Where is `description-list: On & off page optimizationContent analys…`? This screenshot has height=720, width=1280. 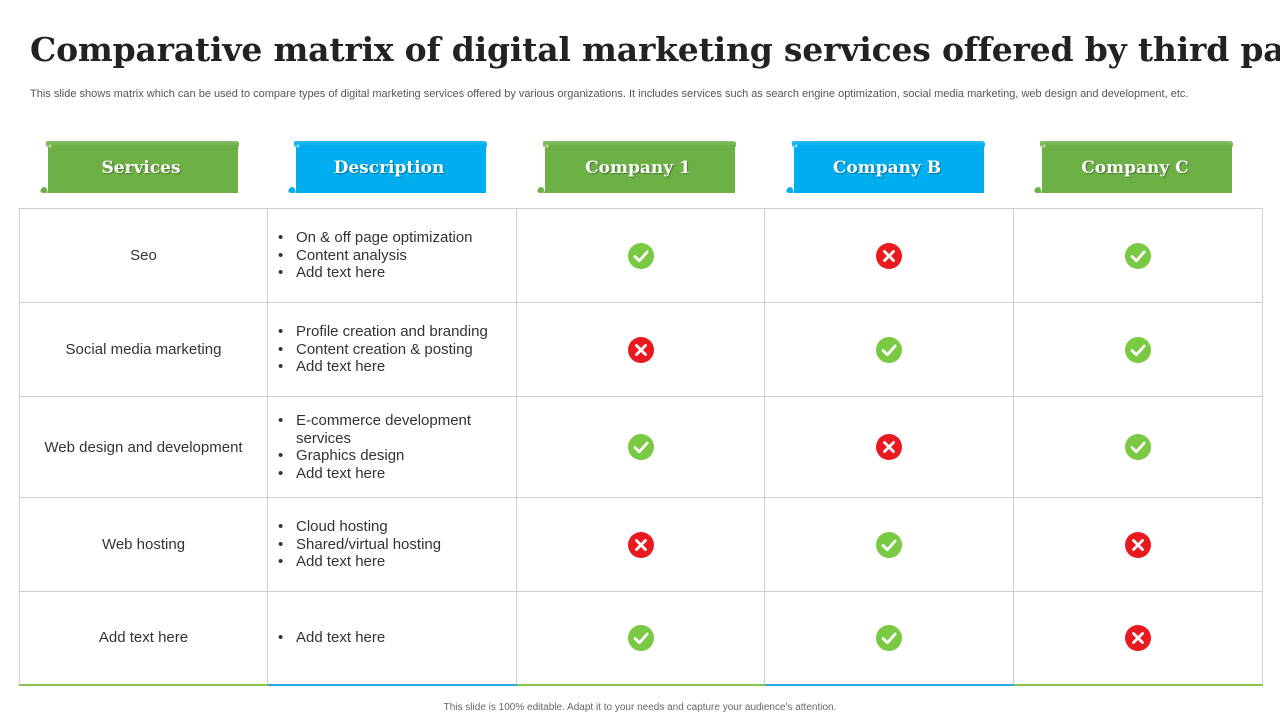
description-list: On & off page optimizationContent analys… is located at coordinates (397, 255).